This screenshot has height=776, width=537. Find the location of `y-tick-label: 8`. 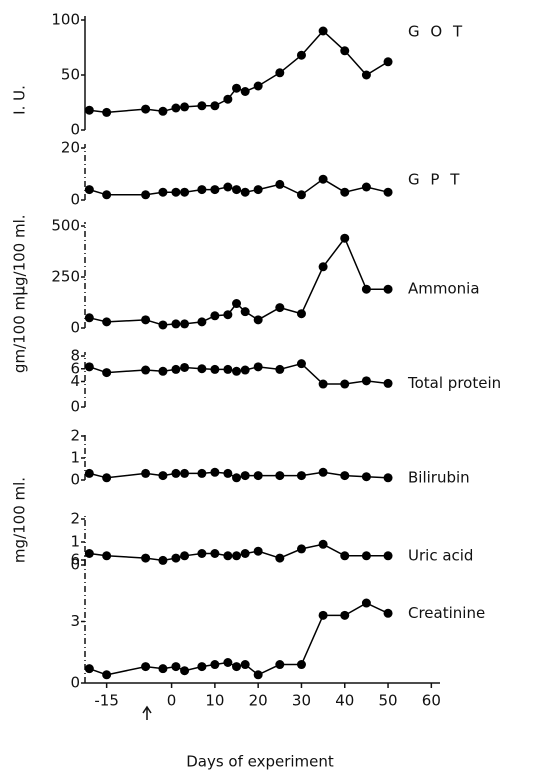

y-tick-label: 8 is located at coordinates (75, 356).